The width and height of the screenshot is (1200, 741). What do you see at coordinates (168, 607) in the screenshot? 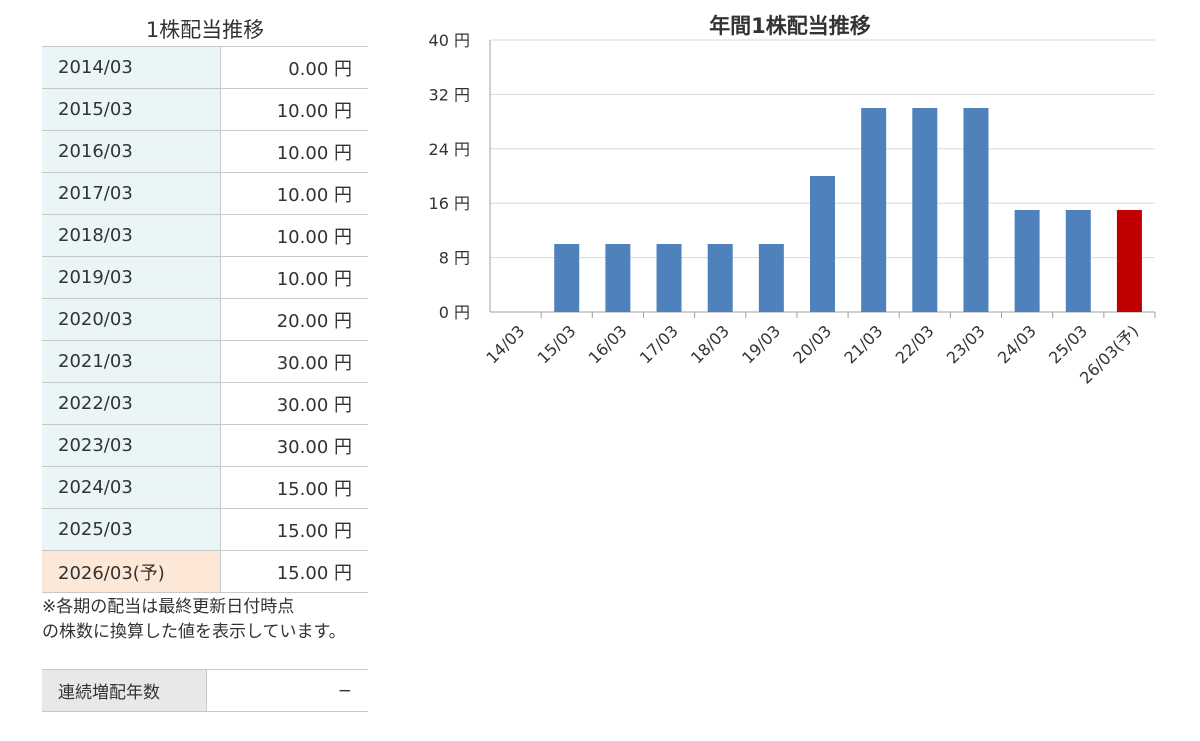
I see `note-line-1: ※各期の配当は最終更新日付時点` at bounding box center [168, 607].